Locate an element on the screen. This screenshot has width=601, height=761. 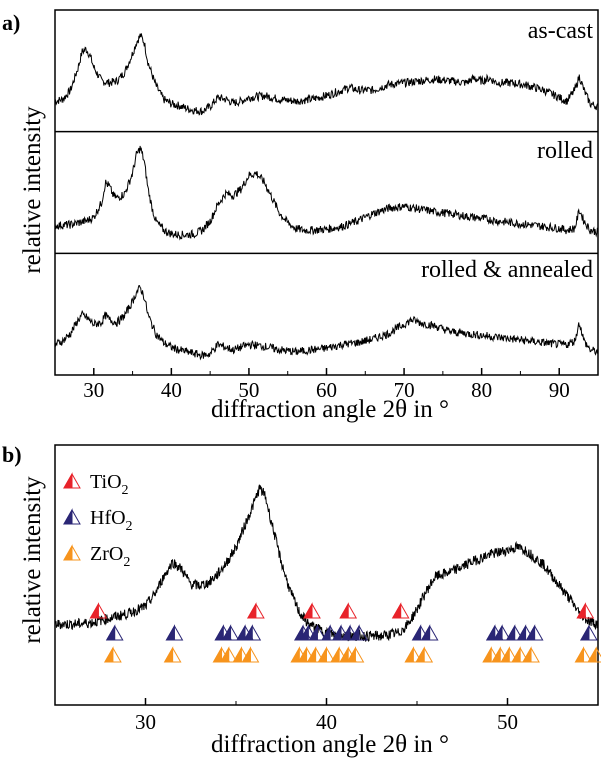
legend-main: HfO is located at coordinates (108, 518).